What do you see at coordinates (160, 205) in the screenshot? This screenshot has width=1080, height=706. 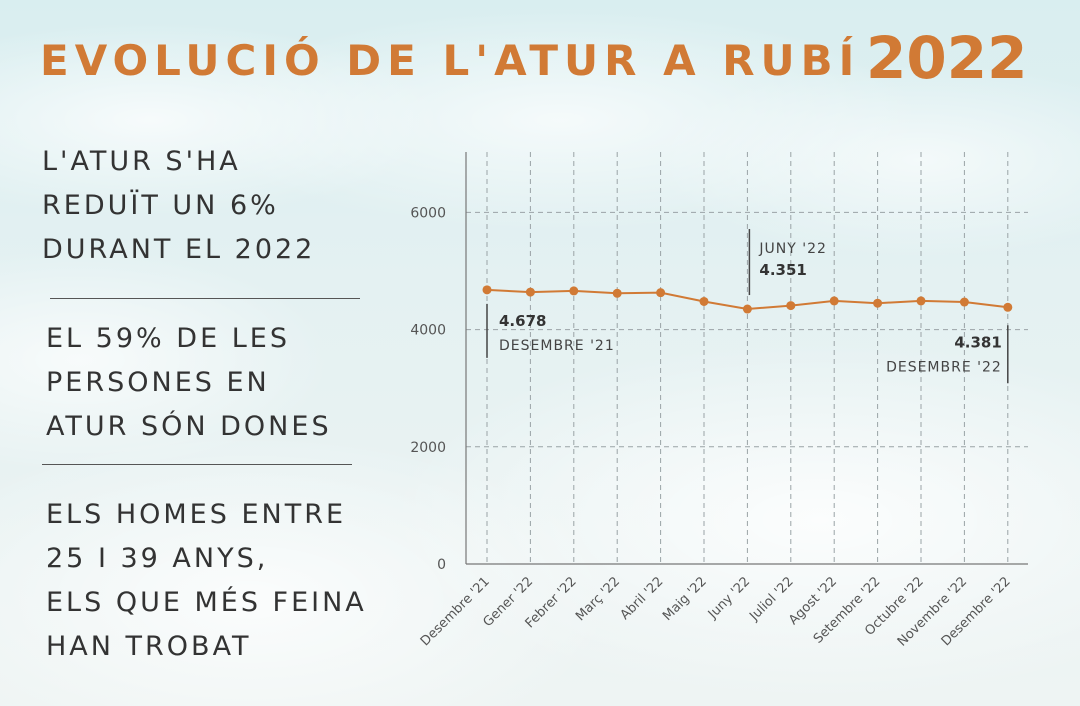 I see `stat-line: REDUÏT UN 6%` at bounding box center [160, 205].